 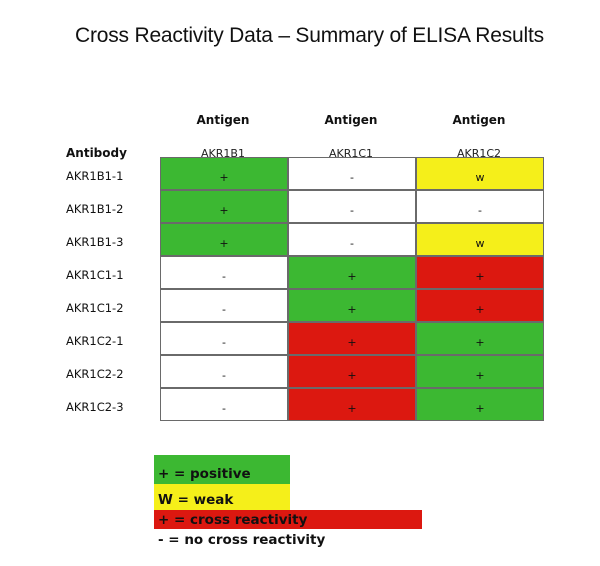 I want to click on column-label-akr1c2: AKR1C2, so click(x=479, y=153).